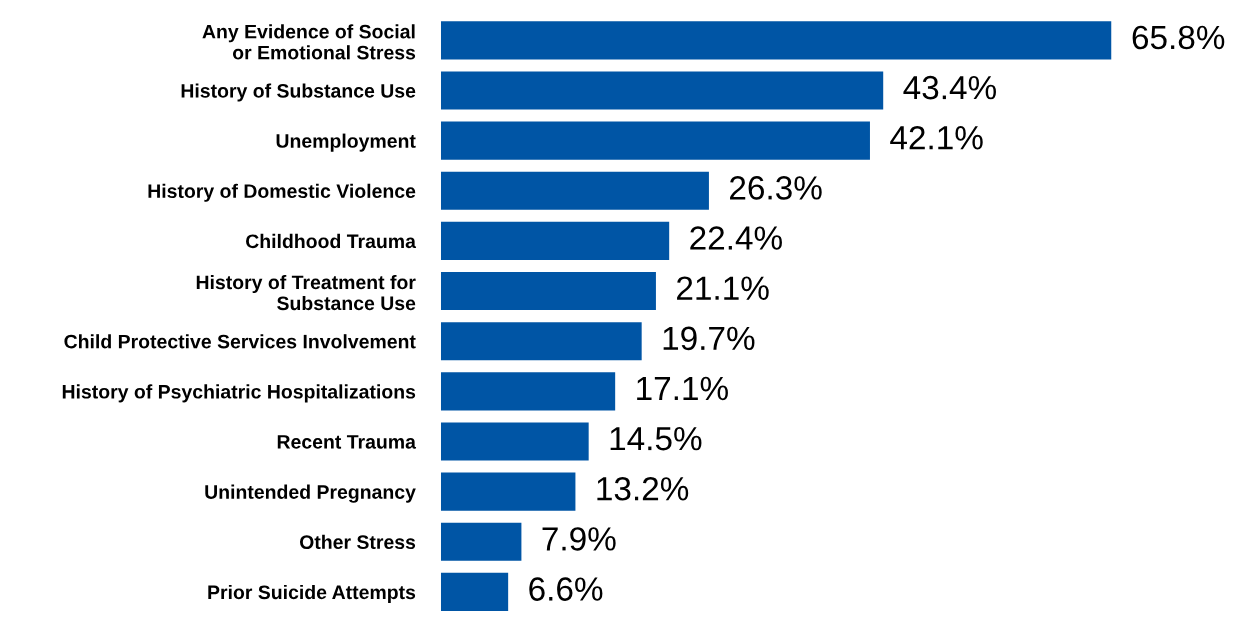 Image resolution: width=1235 pixels, height=617 pixels. Describe the element at coordinates (347, 442) in the screenshot. I see `y-tick-label: Recent Trauma` at that location.